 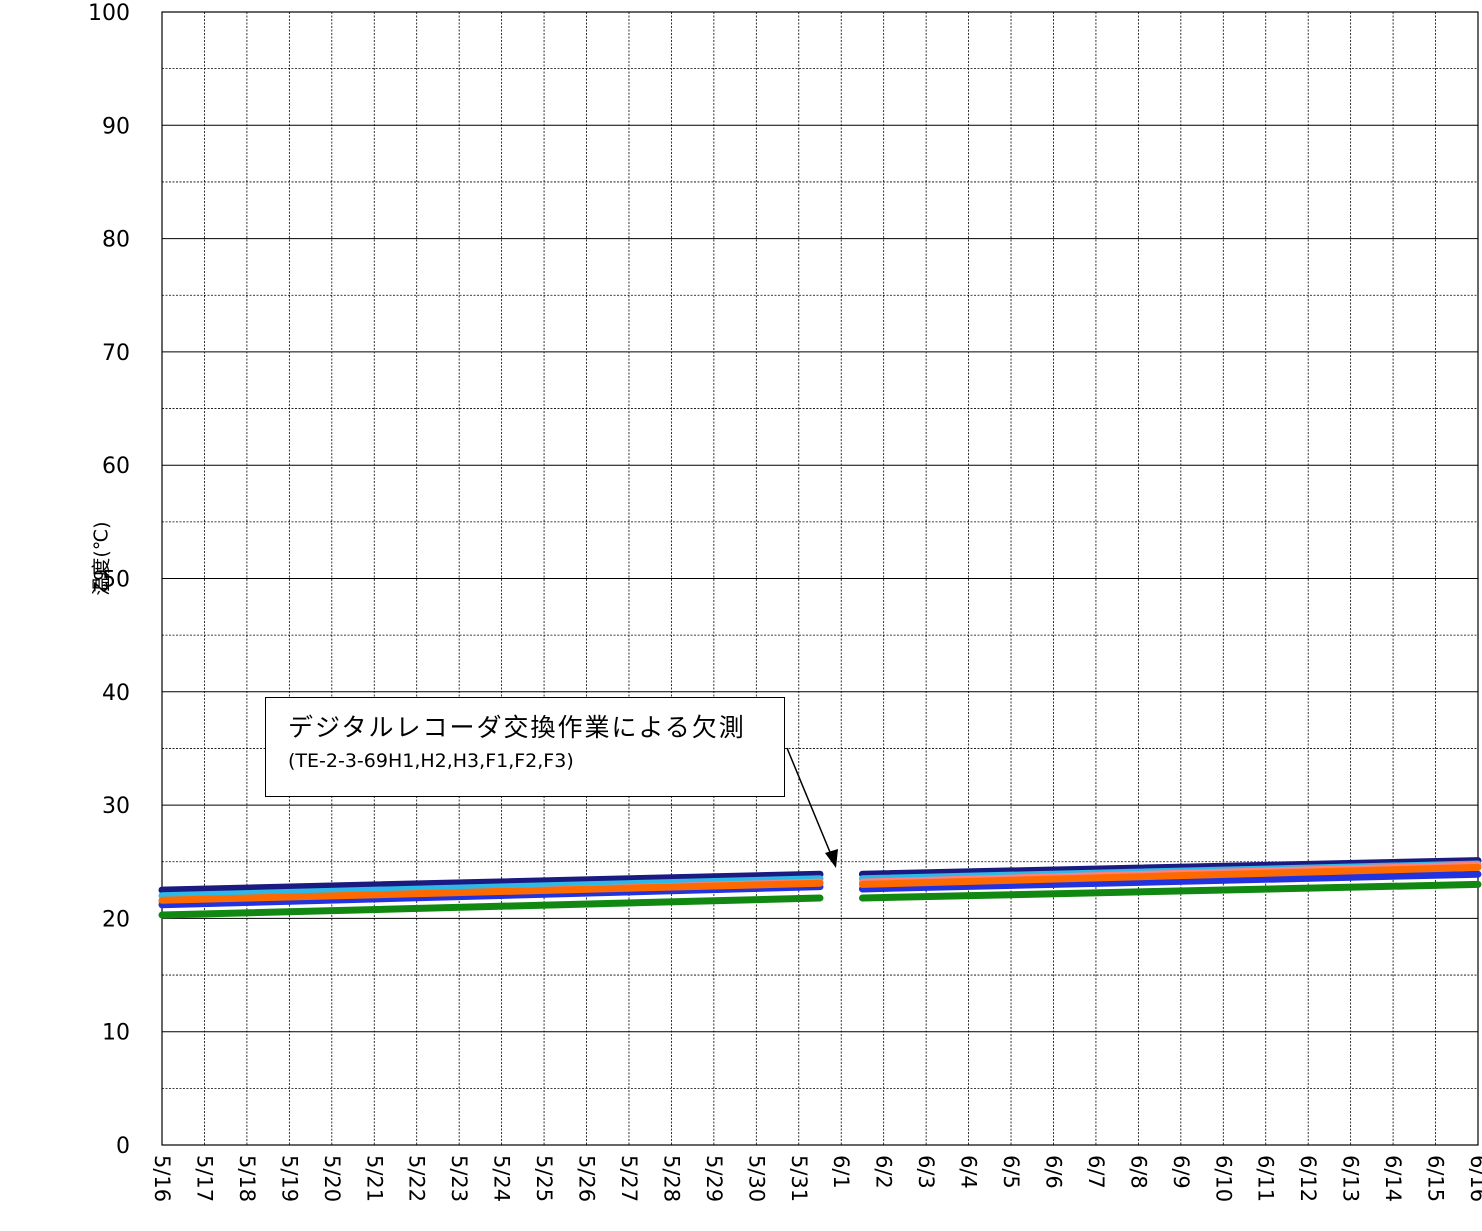 I want to click on annotation-sensors: (TE-2-3-69H1,H2,H3,F1,F2,F3), so click(x=431, y=761).